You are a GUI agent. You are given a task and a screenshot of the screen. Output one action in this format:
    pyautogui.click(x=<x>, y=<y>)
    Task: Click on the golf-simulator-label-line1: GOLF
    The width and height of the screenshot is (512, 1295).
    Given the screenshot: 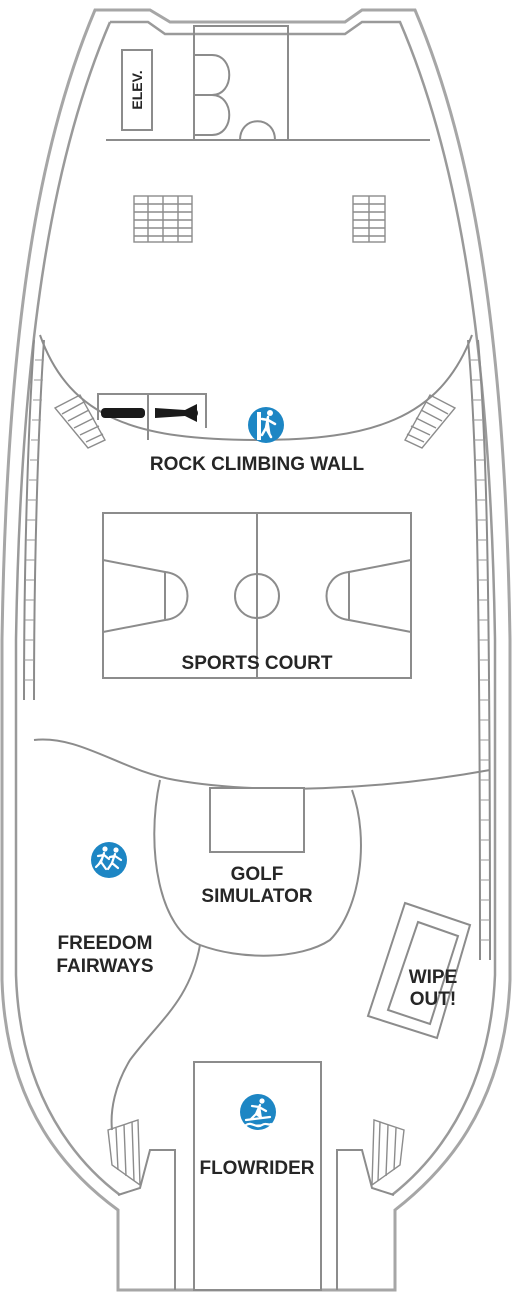 What is the action you would take?
    pyautogui.click(x=257, y=874)
    